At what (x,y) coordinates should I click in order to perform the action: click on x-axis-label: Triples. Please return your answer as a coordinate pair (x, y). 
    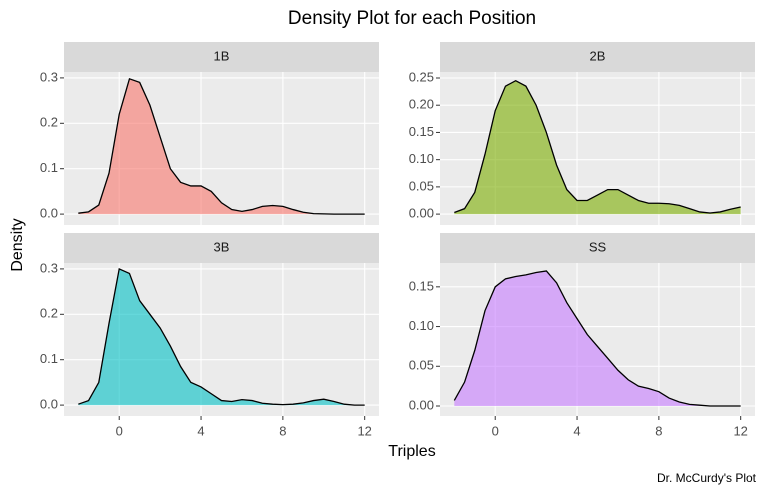
    Looking at the image, I should click on (411, 451).